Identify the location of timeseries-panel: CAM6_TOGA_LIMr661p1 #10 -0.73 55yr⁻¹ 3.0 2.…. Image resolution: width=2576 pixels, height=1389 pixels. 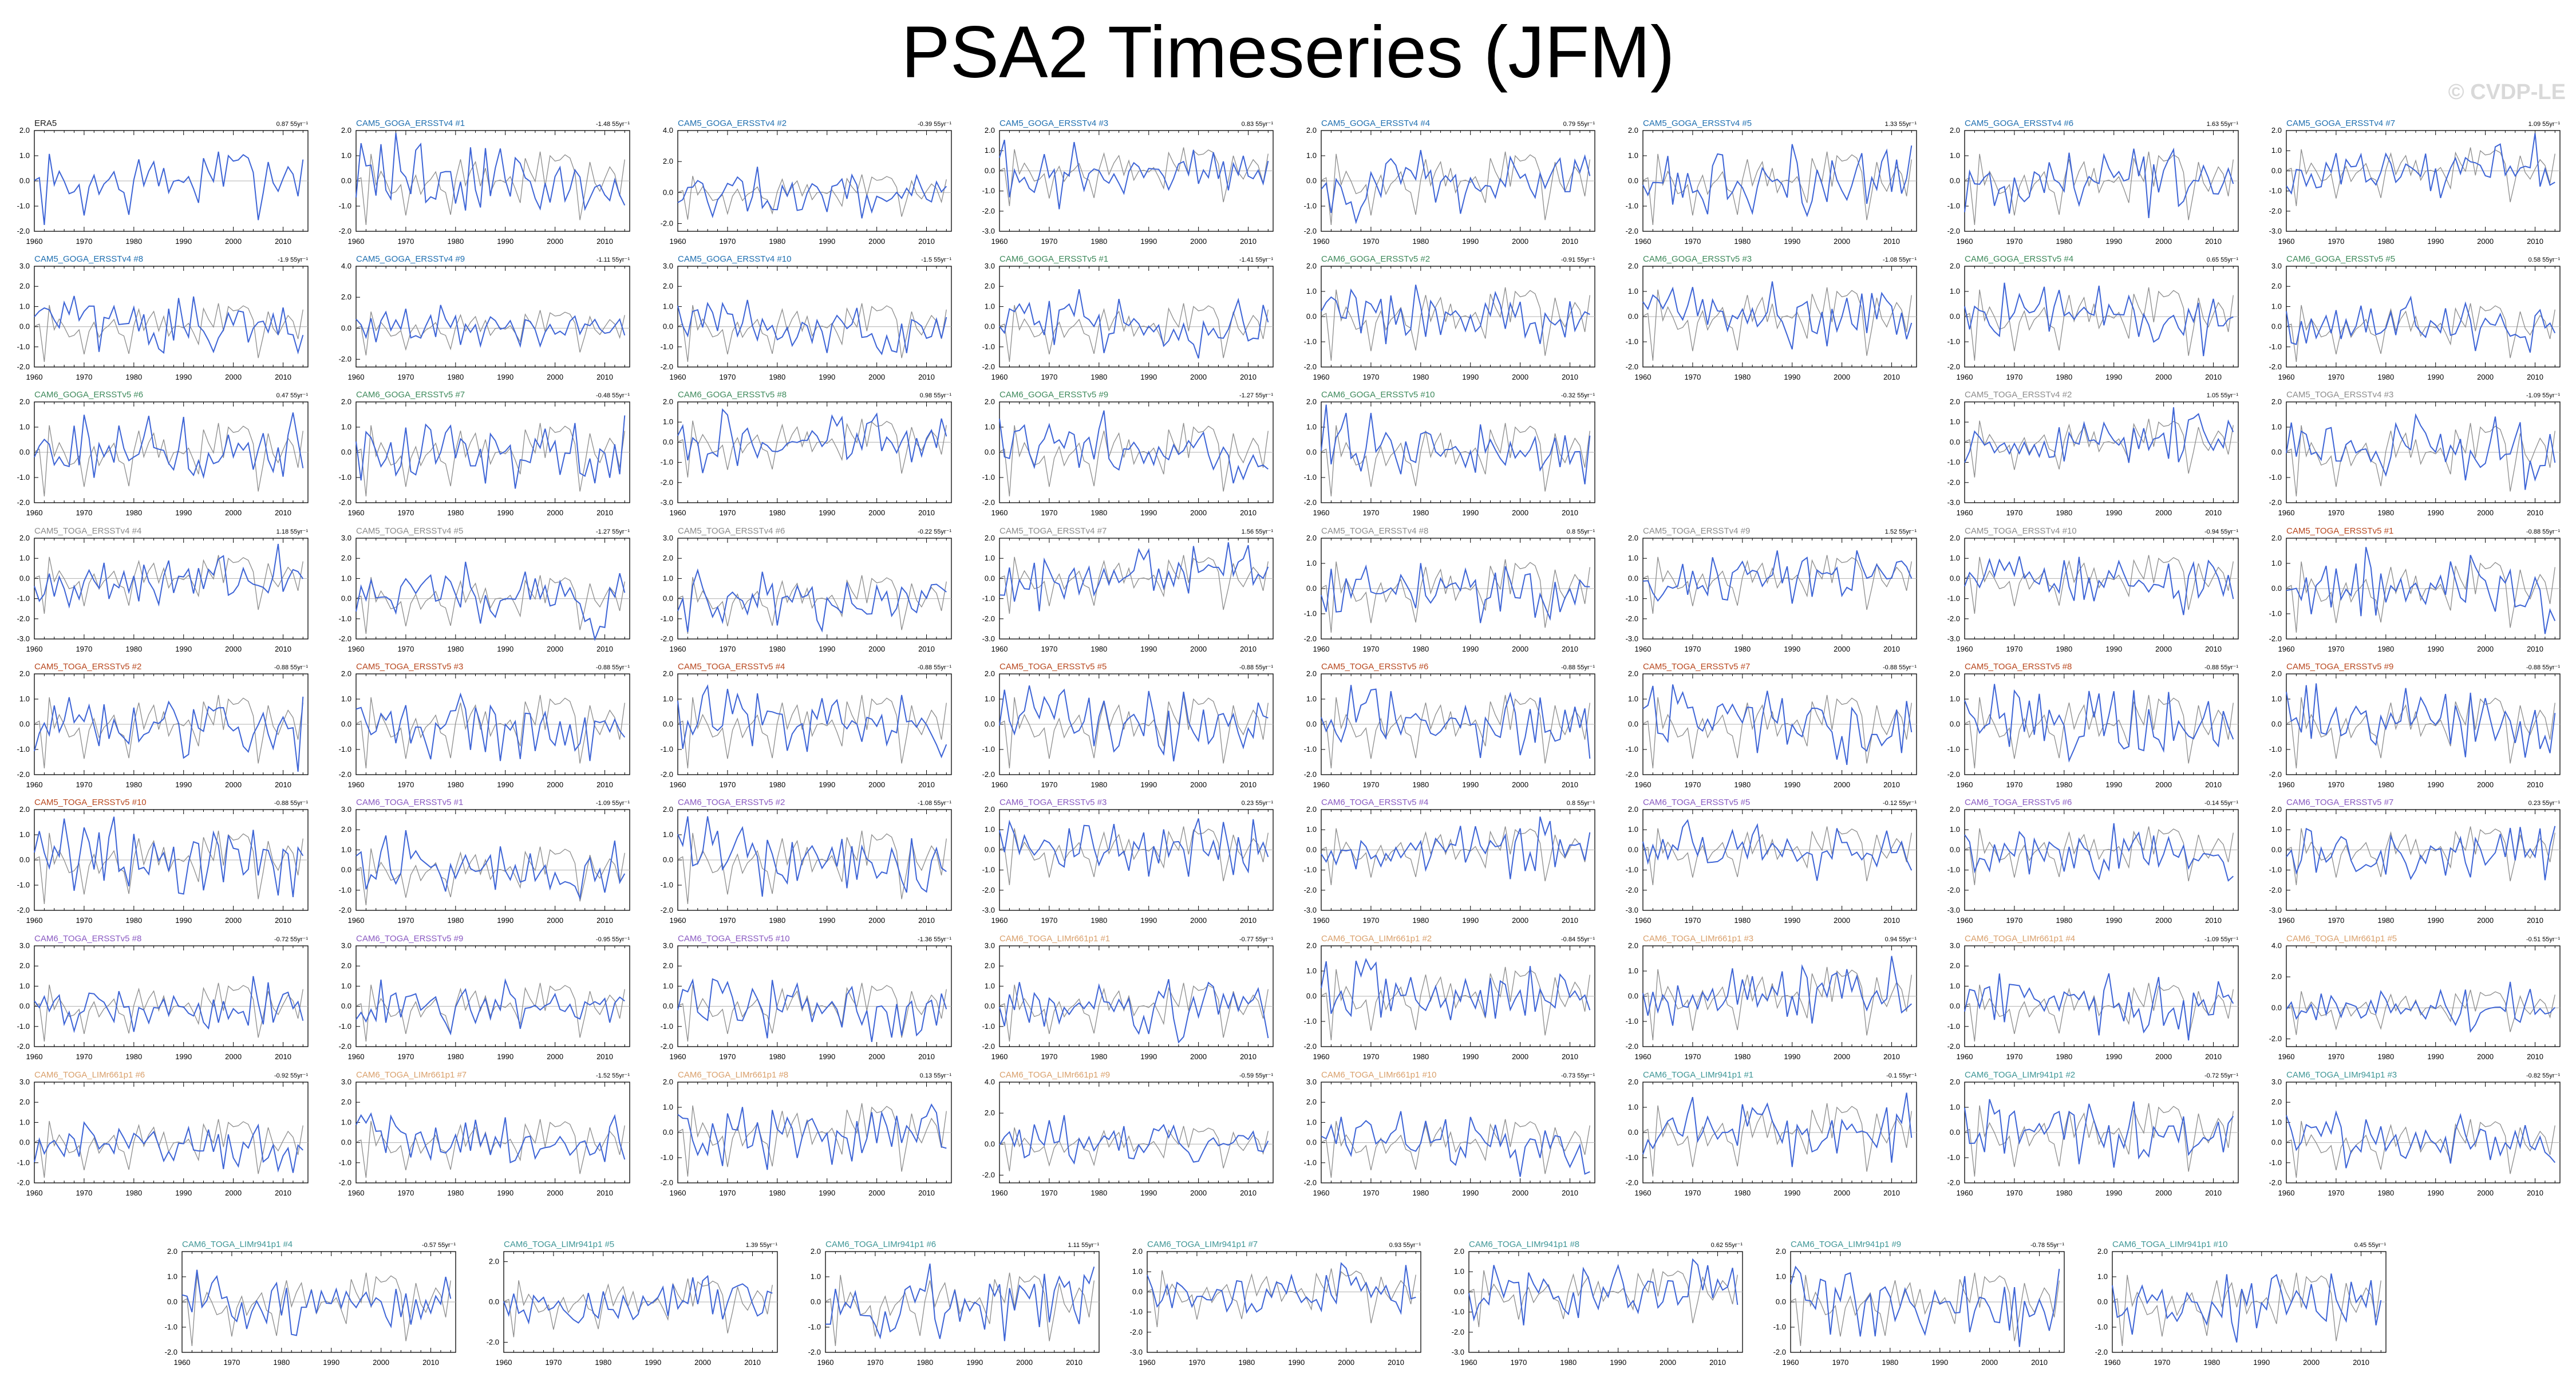
(1449, 1133).